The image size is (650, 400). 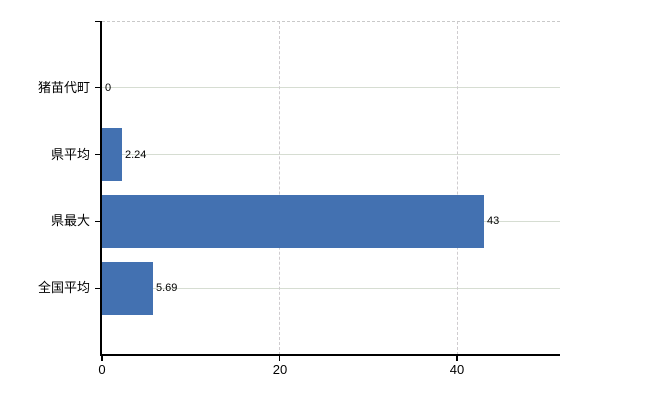 What do you see at coordinates (167, 288) in the screenshot?
I see `bar-value-label: 5.69` at bounding box center [167, 288].